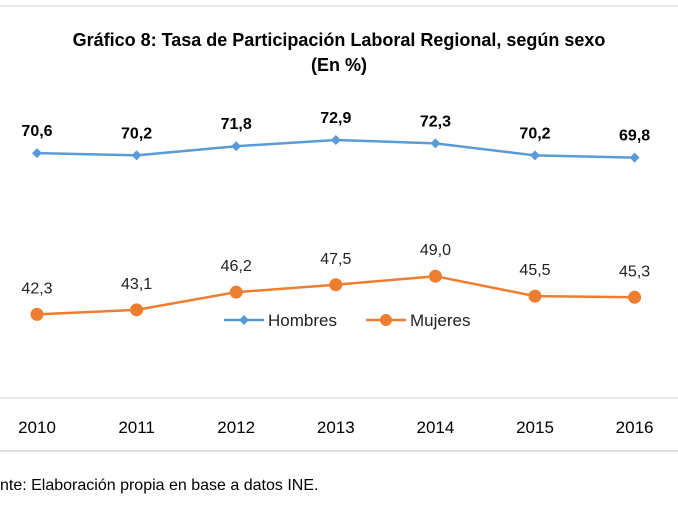 The height and width of the screenshot is (509, 678). I want to click on x-tick-label: 2013, so click(336, 427).